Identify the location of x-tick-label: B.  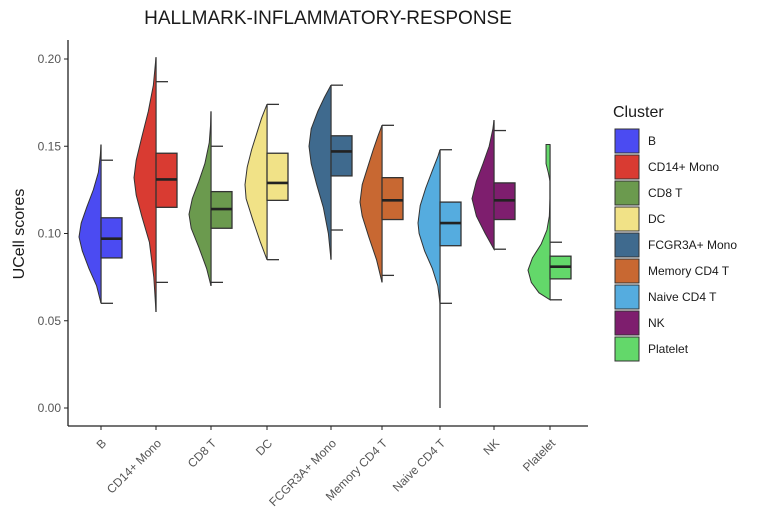
(102, 444).